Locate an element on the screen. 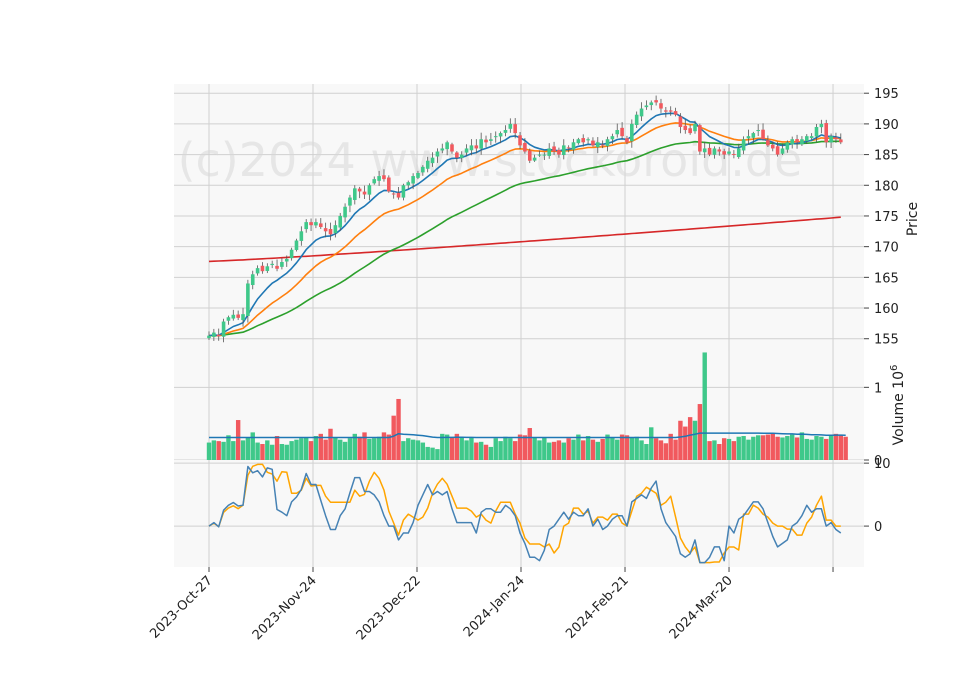 The width and height of the screenshot is (960, 690). x-tick-label: 2023-Oct-27 is located at coordinates (181, 607).